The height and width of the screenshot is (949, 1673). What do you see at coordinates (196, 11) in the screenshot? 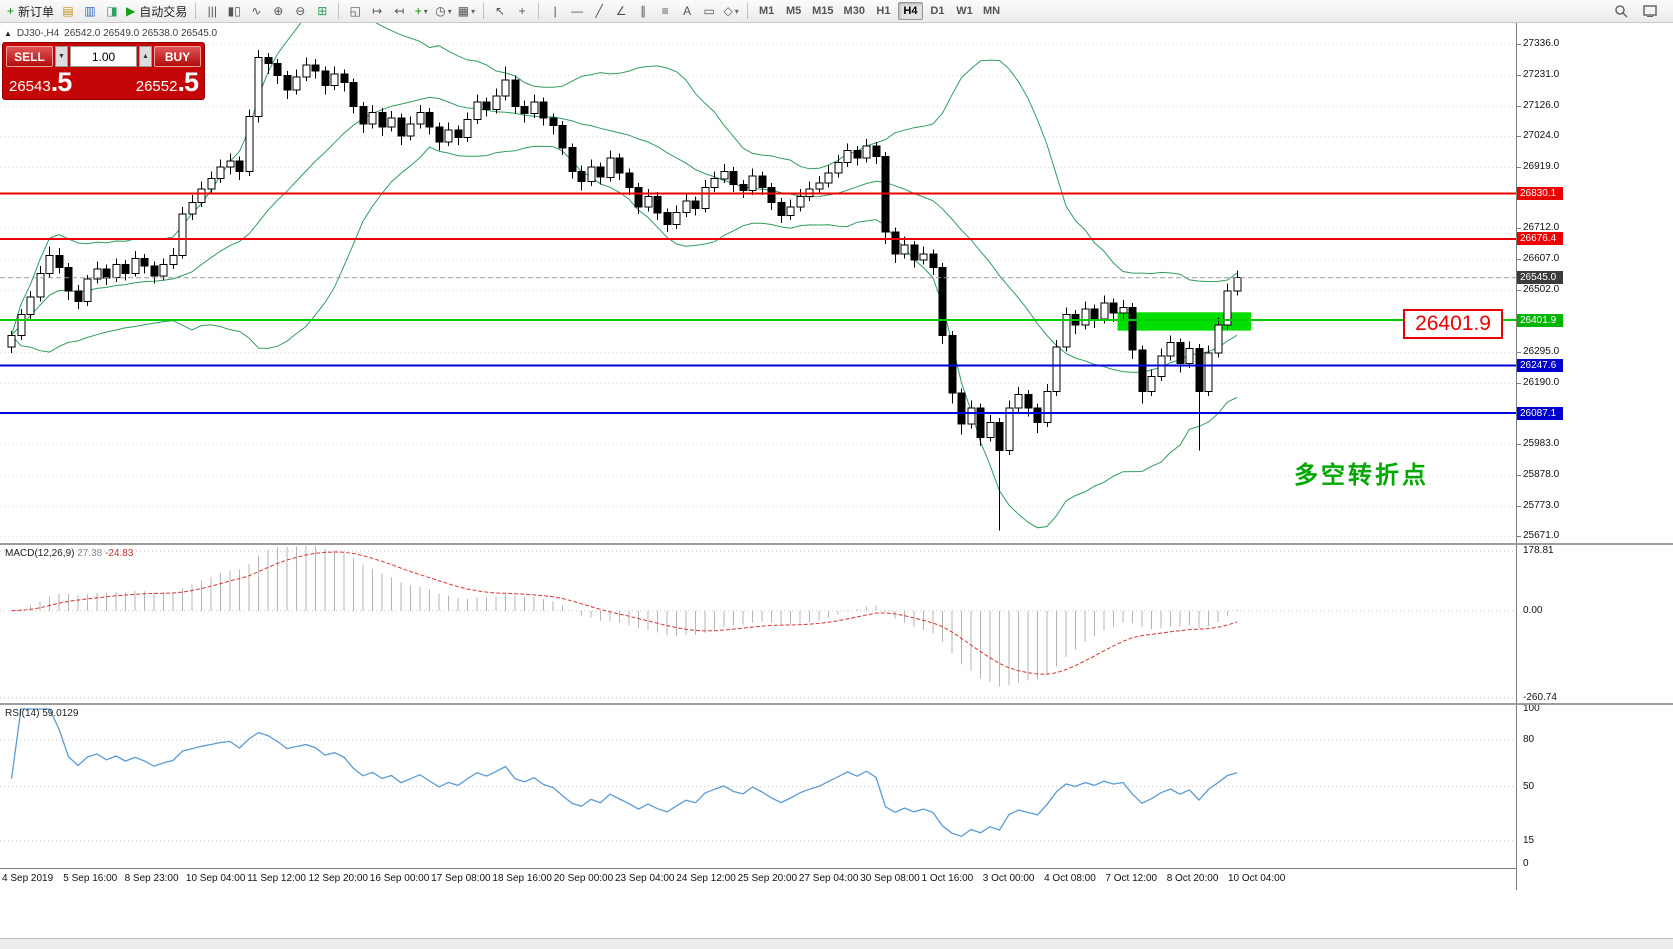
I see `toolbar-separator` at bounding box center [196, 11].